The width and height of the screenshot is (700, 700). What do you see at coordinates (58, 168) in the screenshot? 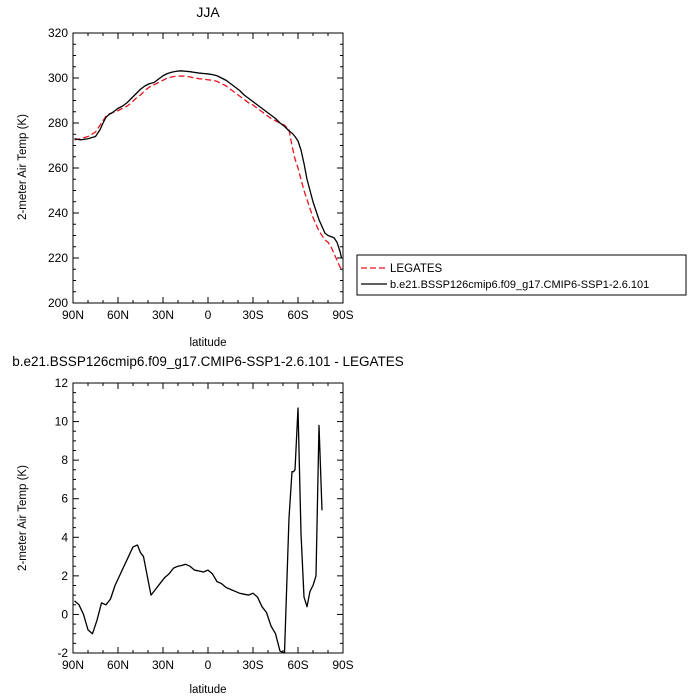
I see `top-y-tick-label: 260` at bounding box center [58, 168].